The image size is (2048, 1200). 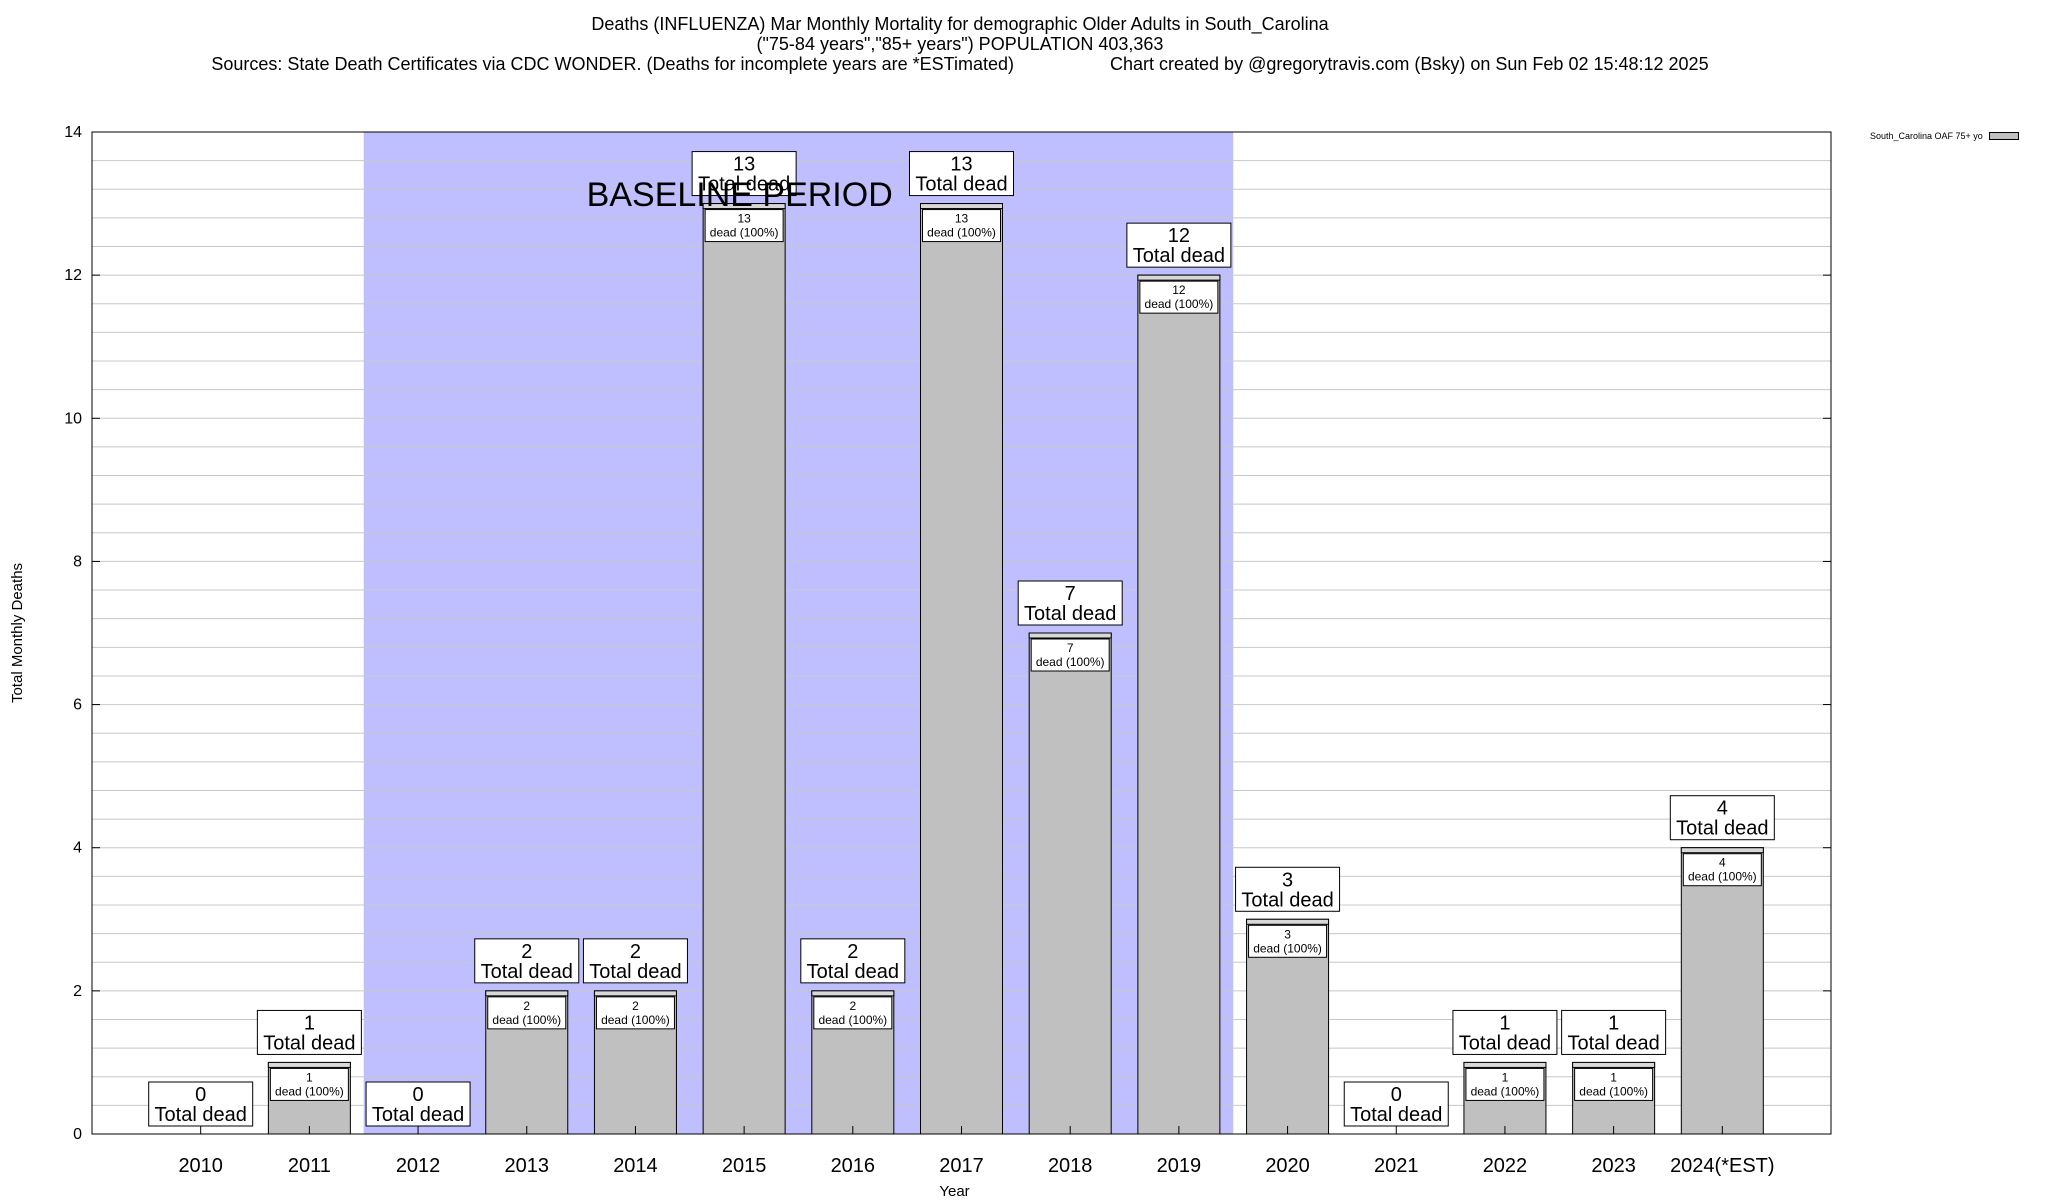 What do you see at coordinates (73, 132) in the screenshot?
I see `y-tick-label: 14` at bounding box center [73, 132].